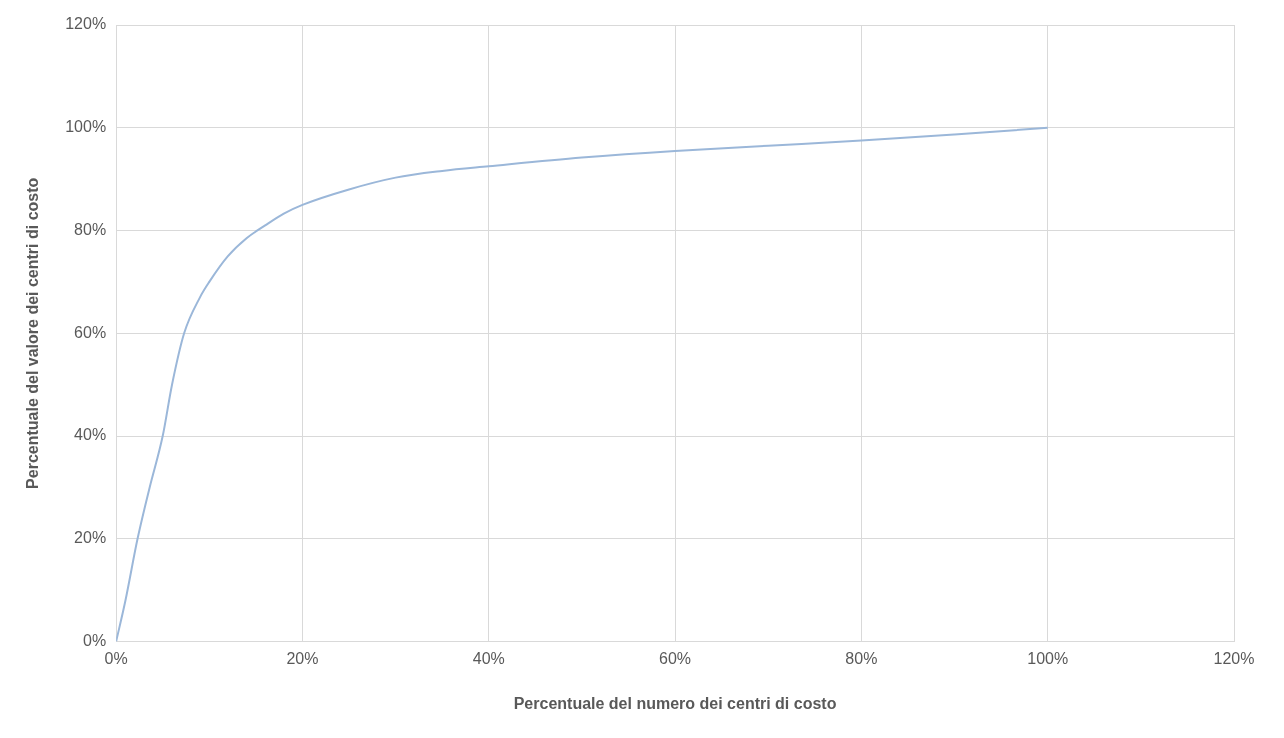 This screenshot has height=738, width=1284. Describe the element at coordinates (675, 658) in the screenshot. I see `x-tick-label: 60%` at that location.